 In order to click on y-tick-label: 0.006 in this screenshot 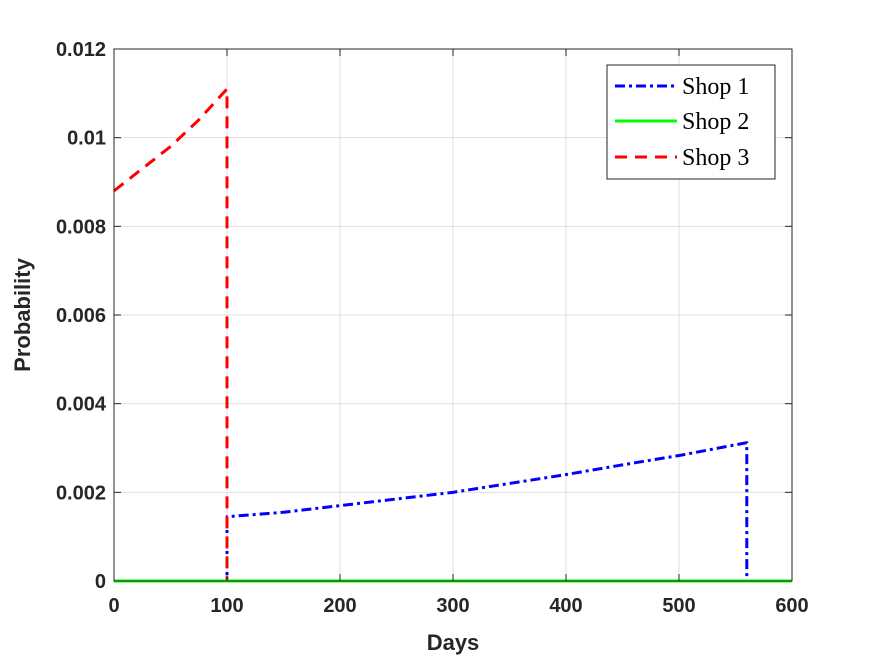, I will do `click(81, 316)`.